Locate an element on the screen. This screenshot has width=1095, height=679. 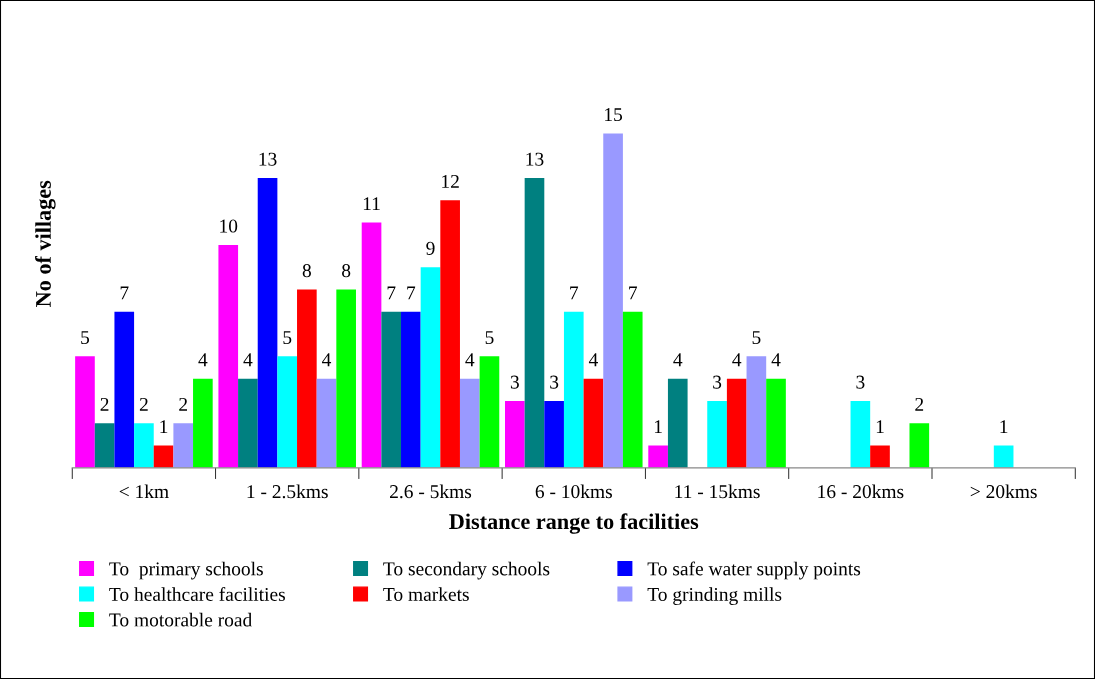
x-axis-title: Distance range to facilities is located at coordinates (574, 523).